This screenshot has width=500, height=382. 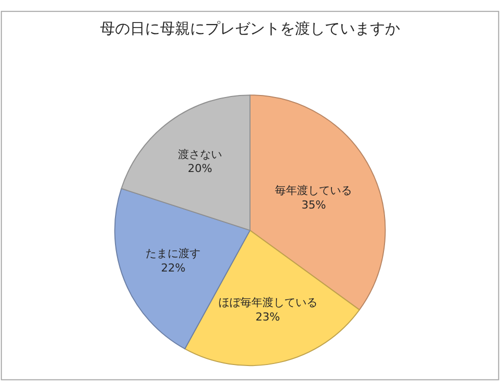 I want to click on slice-label: 渡さない, so click(x=200, y=154).